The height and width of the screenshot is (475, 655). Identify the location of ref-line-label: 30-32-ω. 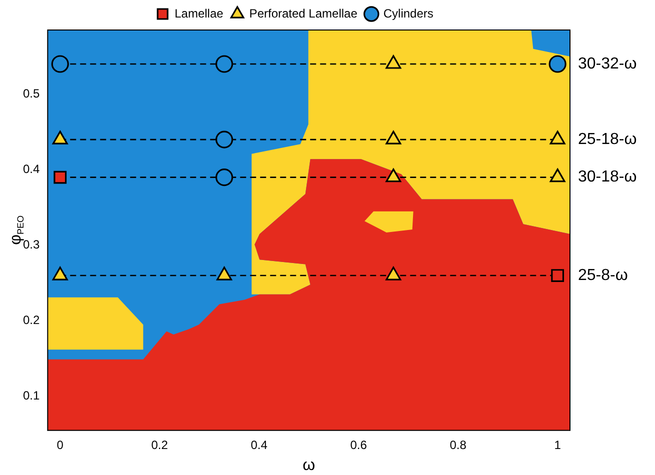
(607, 63).